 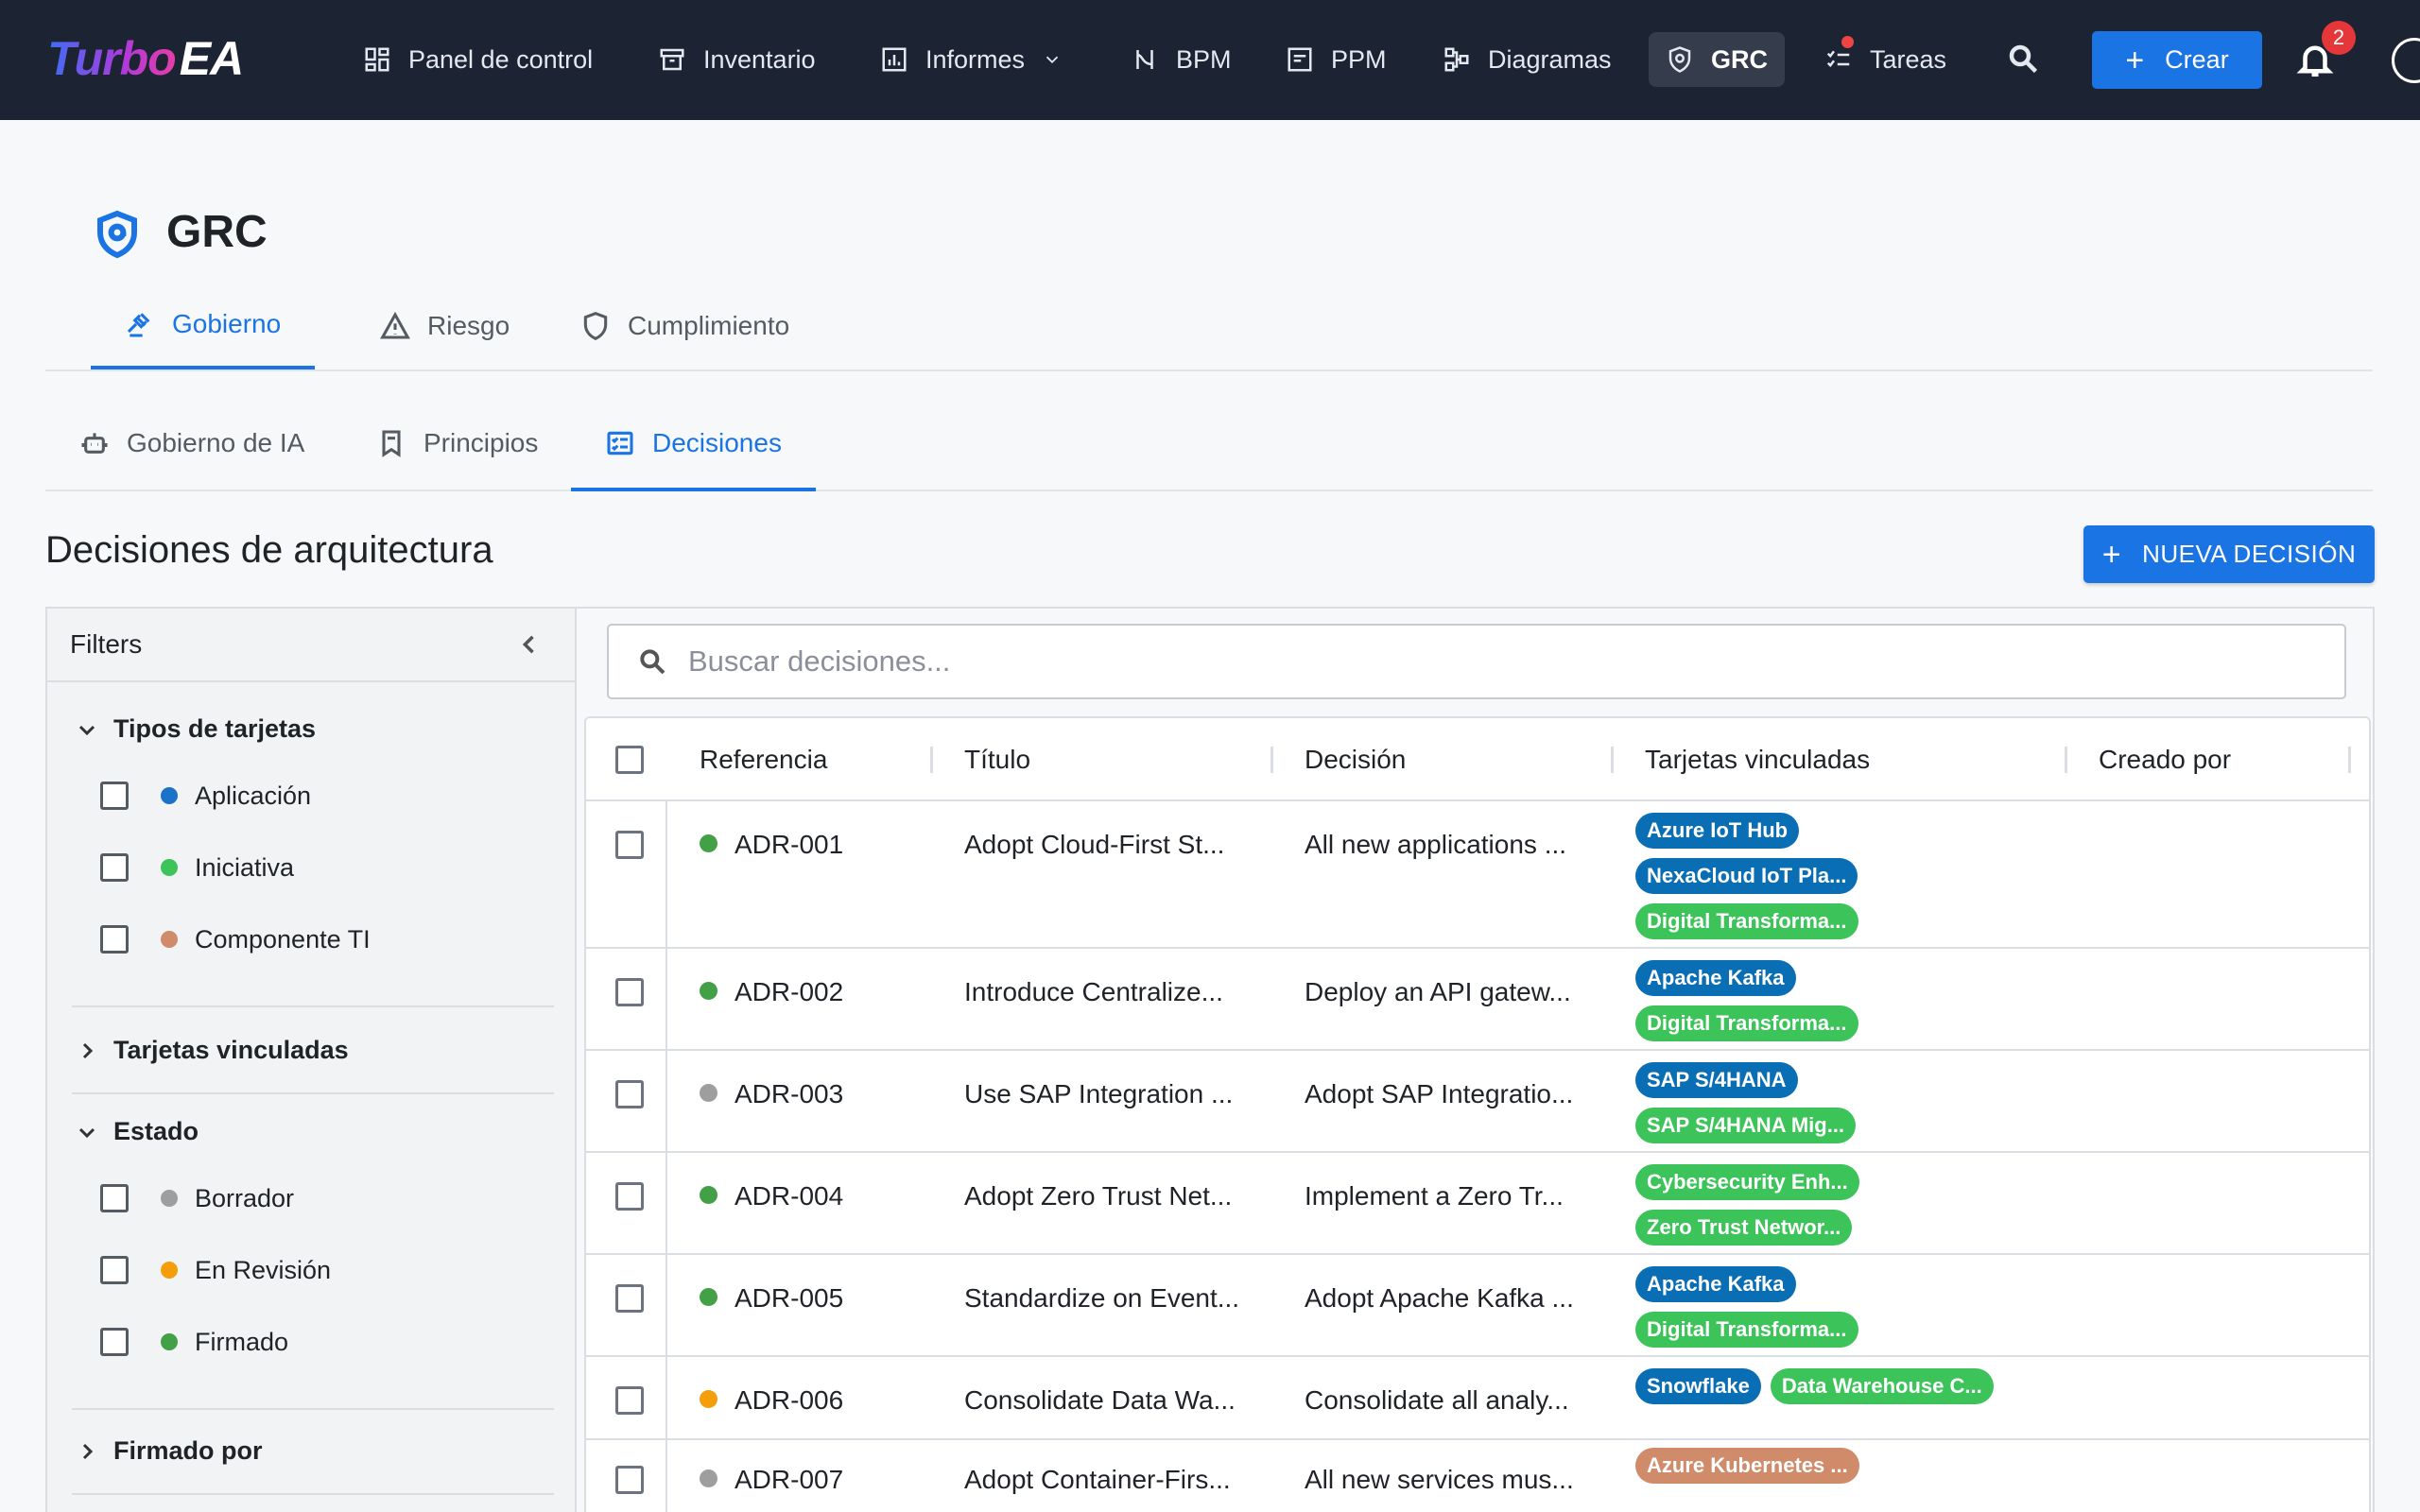 I want to click on decisions-search-box, so click(x=1476, y=661).